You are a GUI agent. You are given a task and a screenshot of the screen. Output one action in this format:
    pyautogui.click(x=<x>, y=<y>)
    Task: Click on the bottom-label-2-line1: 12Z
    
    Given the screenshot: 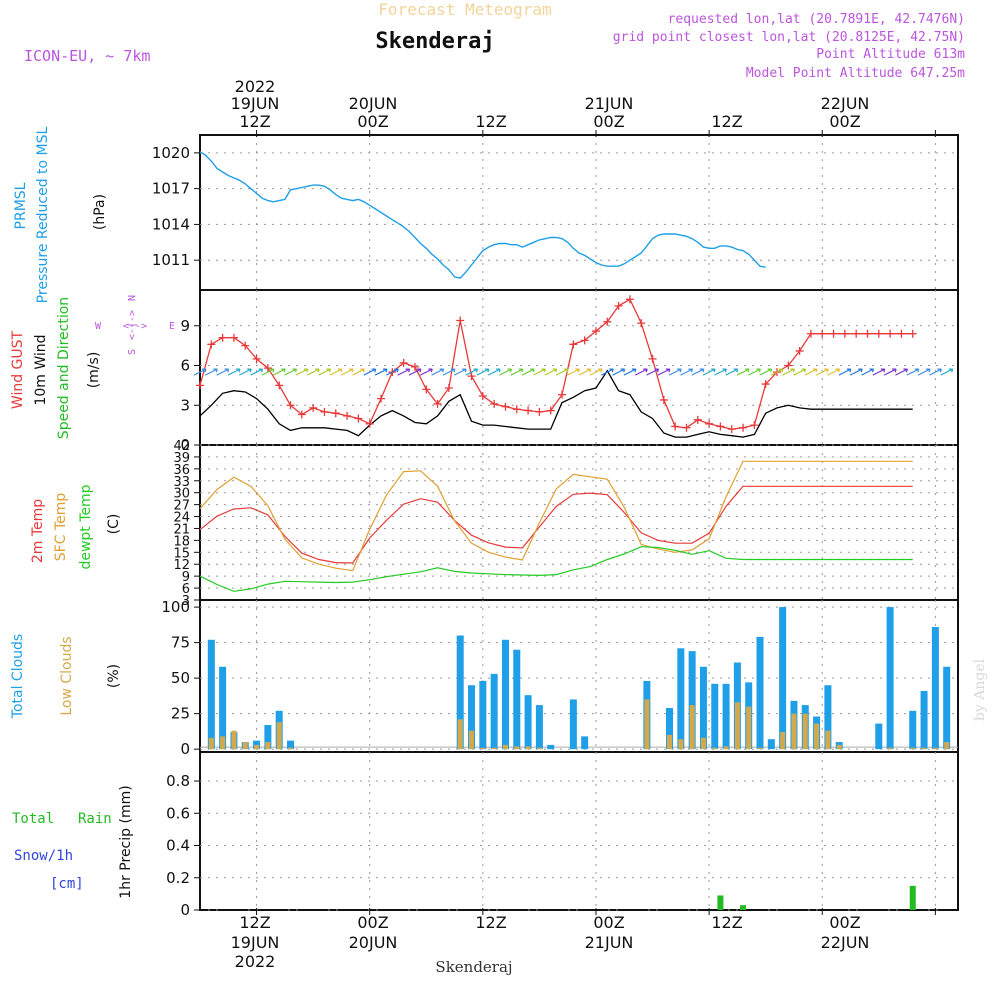 What is the action you would take?
    pyautogui.click(x=490, y=922)
    